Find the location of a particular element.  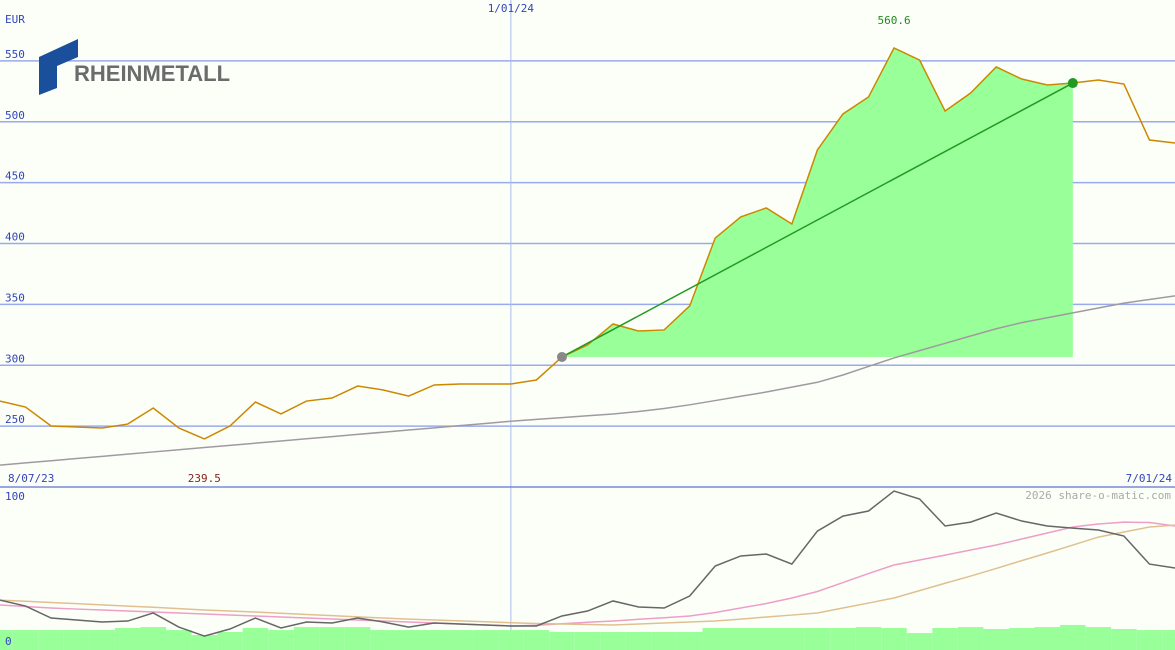

y-tick-label: 100 is located at coordinates (15, 496).